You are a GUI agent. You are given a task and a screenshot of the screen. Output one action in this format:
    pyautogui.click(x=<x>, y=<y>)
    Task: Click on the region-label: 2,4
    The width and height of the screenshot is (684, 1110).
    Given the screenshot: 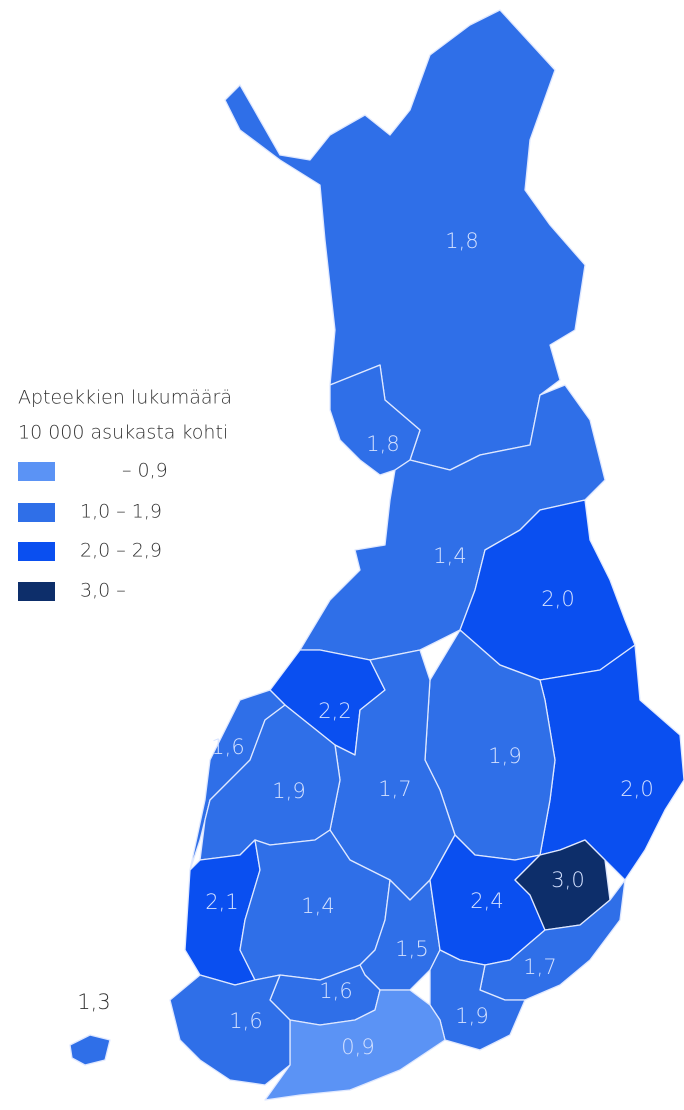 What is the action you would take?
    pyautogui.click(x=486, y=901)
    